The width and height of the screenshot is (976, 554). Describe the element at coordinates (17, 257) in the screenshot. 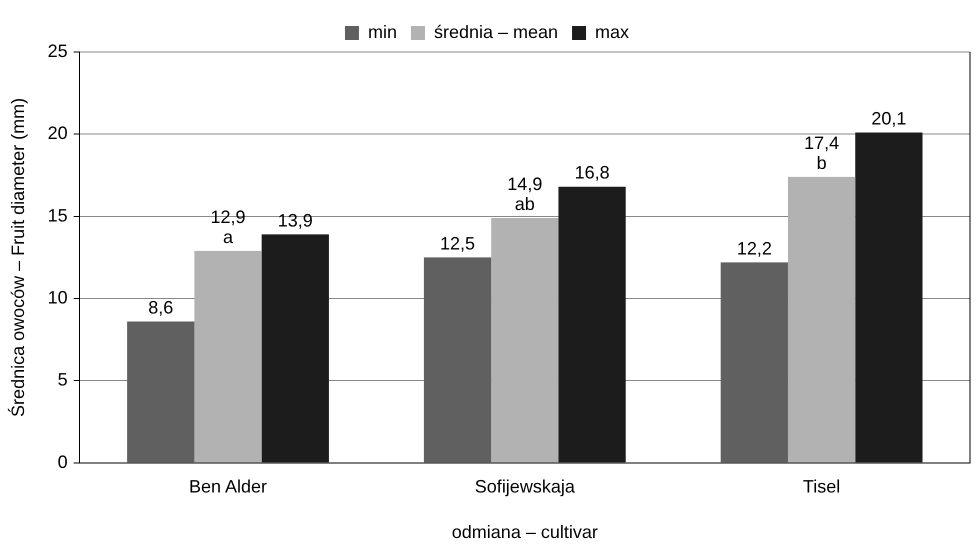

I see `y-axis-title: Średnica owoców – Fruit diameter (mm)` at that location.